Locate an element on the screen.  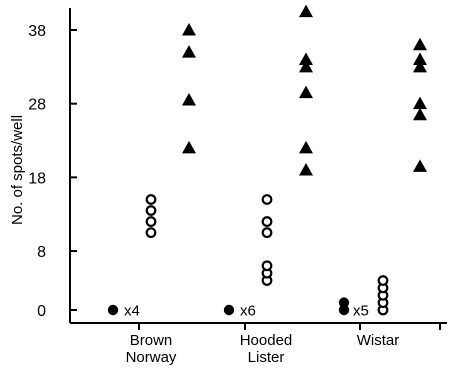
x-tick-label: Wistar is located at coordinates (378, 340).